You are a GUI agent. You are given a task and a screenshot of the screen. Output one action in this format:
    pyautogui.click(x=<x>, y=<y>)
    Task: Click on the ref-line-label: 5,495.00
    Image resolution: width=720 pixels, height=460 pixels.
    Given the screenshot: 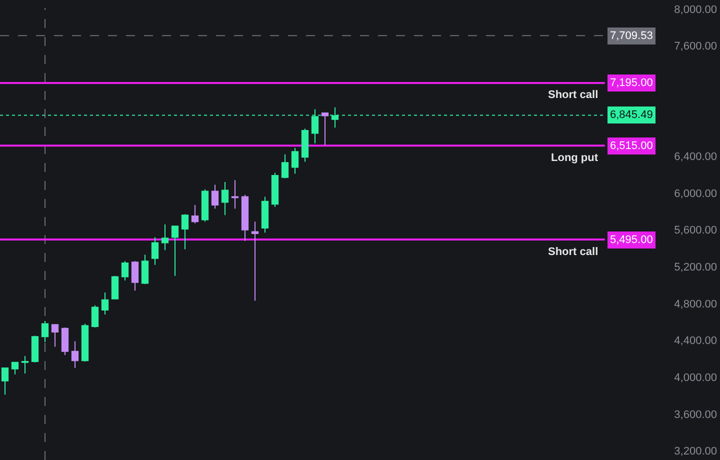 What is the action you would take?
    pyautogui.click(x=631, y=240)
    